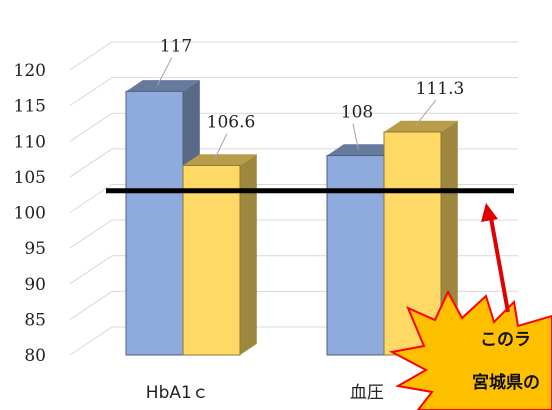 The image size is (552, 410). Describe the element at coordinates (248, 254) in the screenshot. I see `bar-side` at that location.